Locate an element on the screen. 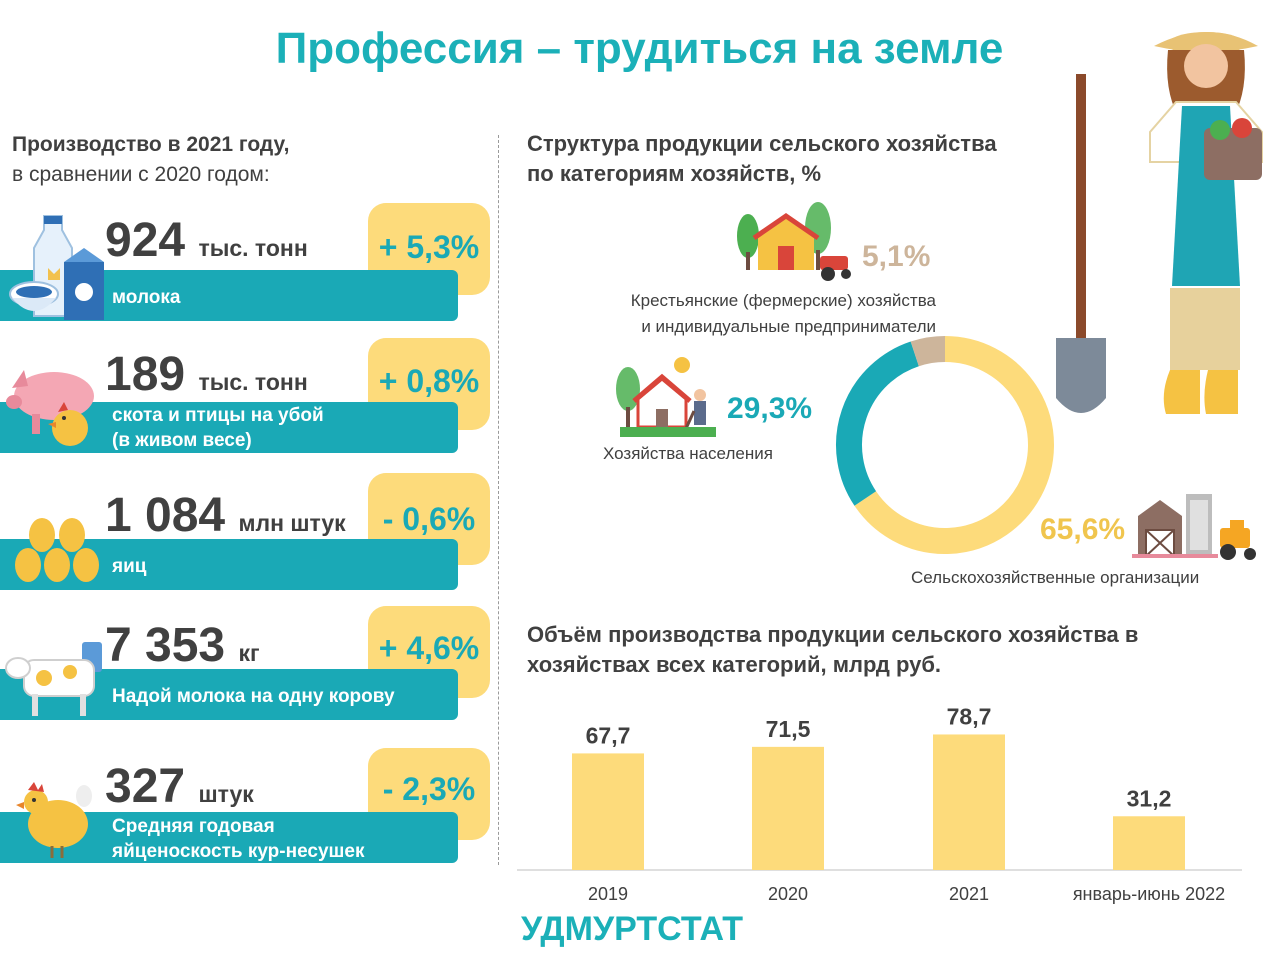  item-number: 924 is located at coordinates (145, 240).